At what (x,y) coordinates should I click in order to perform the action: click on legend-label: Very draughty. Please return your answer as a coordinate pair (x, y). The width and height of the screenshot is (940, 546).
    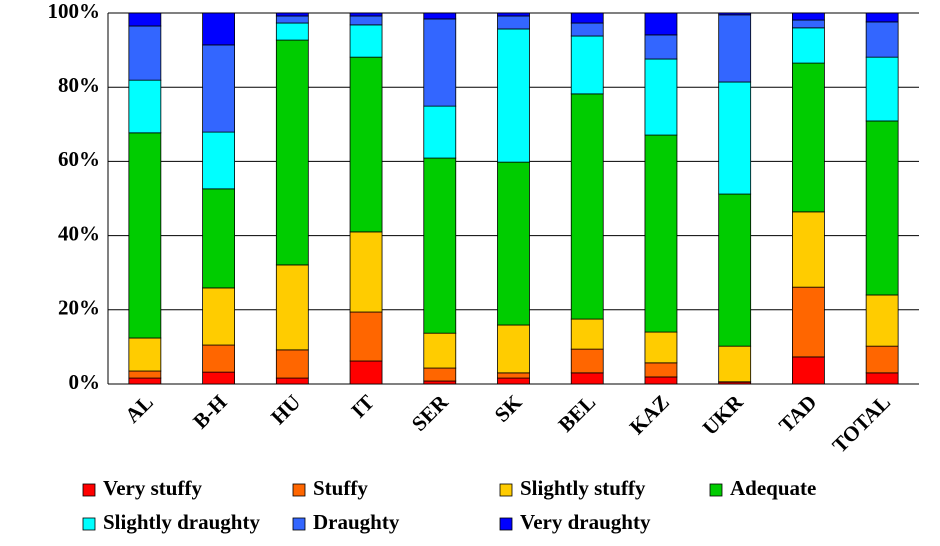
    Looking at the image, I should click on (585, 522).